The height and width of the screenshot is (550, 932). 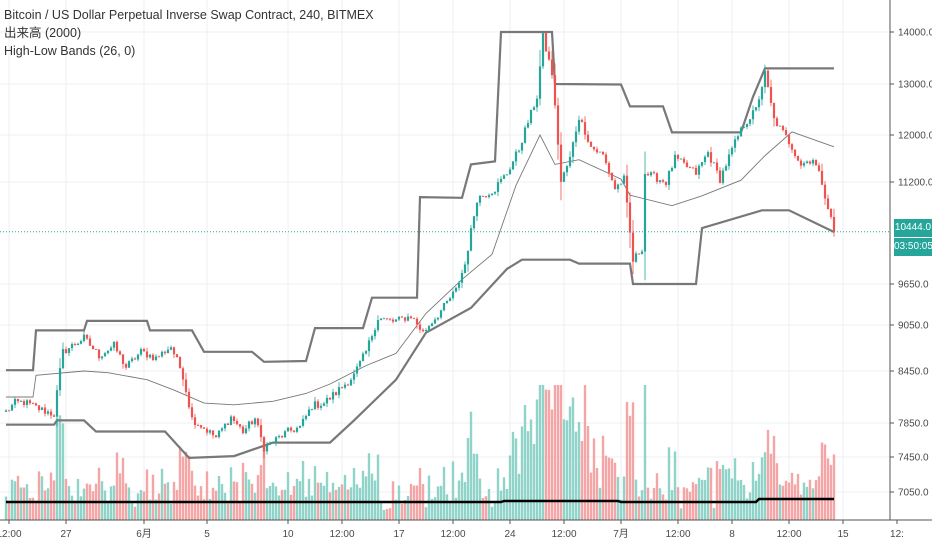 I want to click on volume-legend: 出来高 (2000), so click(x=43, y=33).